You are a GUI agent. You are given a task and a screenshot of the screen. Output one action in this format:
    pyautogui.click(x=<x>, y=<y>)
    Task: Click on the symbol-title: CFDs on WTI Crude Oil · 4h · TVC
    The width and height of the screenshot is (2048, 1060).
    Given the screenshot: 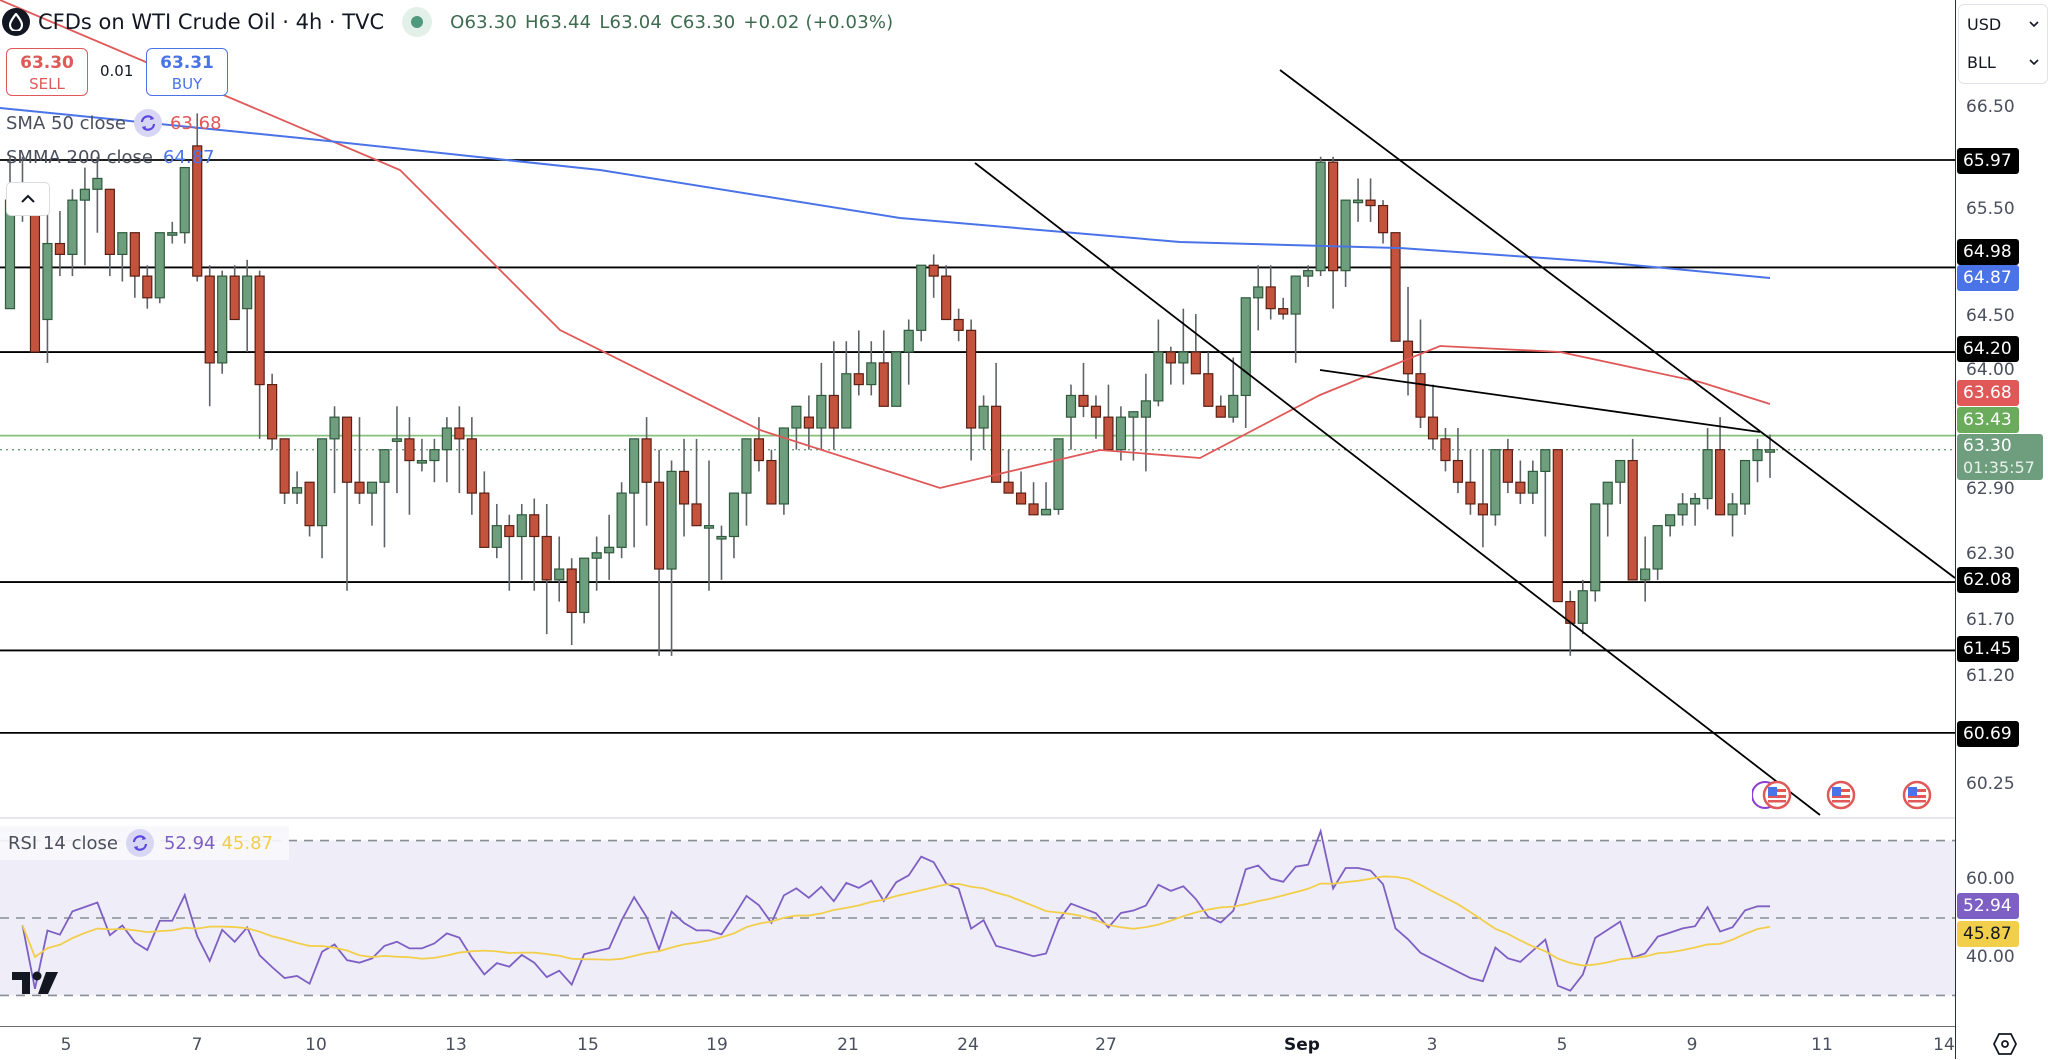 What is the action you would take?
    pyautogui.click(x=211, y=22)
    